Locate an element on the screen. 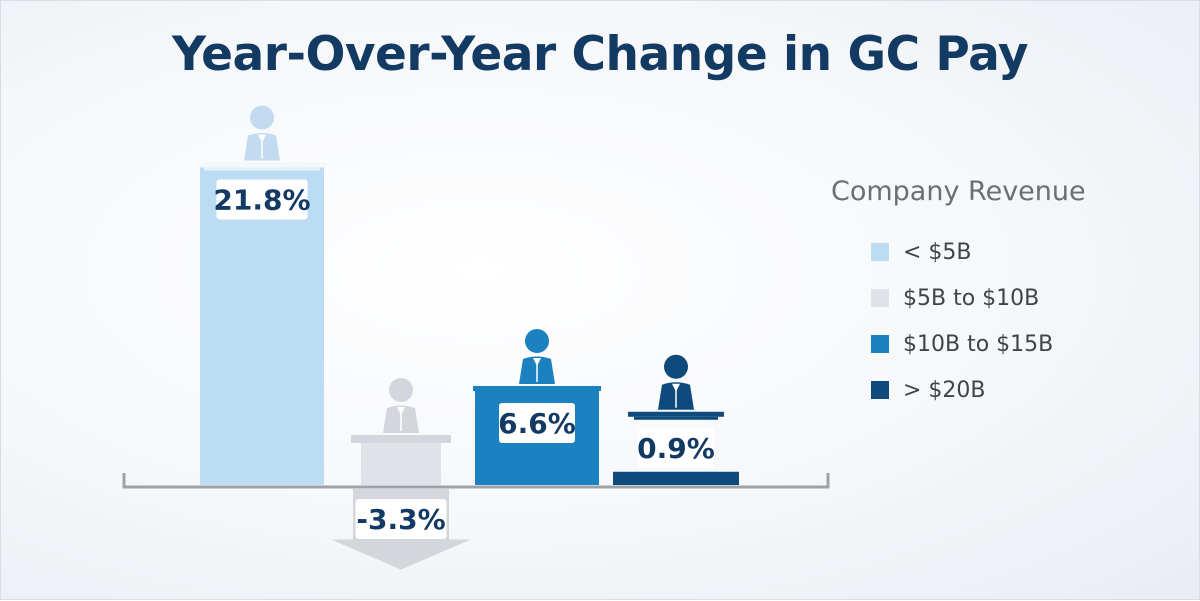  bar-0-lectern-top is located at coordinates (262, 165).